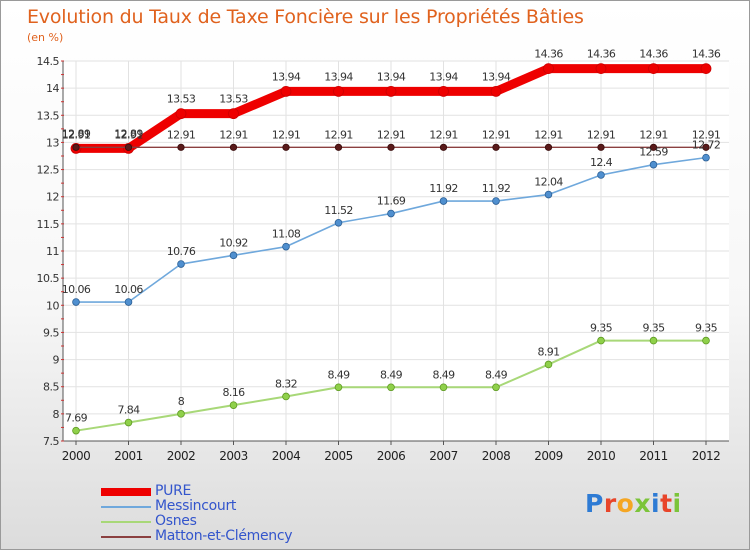 This screenshot has height=550, width=750. What do you see at coordinates (181, 456) in the screenshot?
I see `x-tick-label: 2002` at bounding box center [181, 456].